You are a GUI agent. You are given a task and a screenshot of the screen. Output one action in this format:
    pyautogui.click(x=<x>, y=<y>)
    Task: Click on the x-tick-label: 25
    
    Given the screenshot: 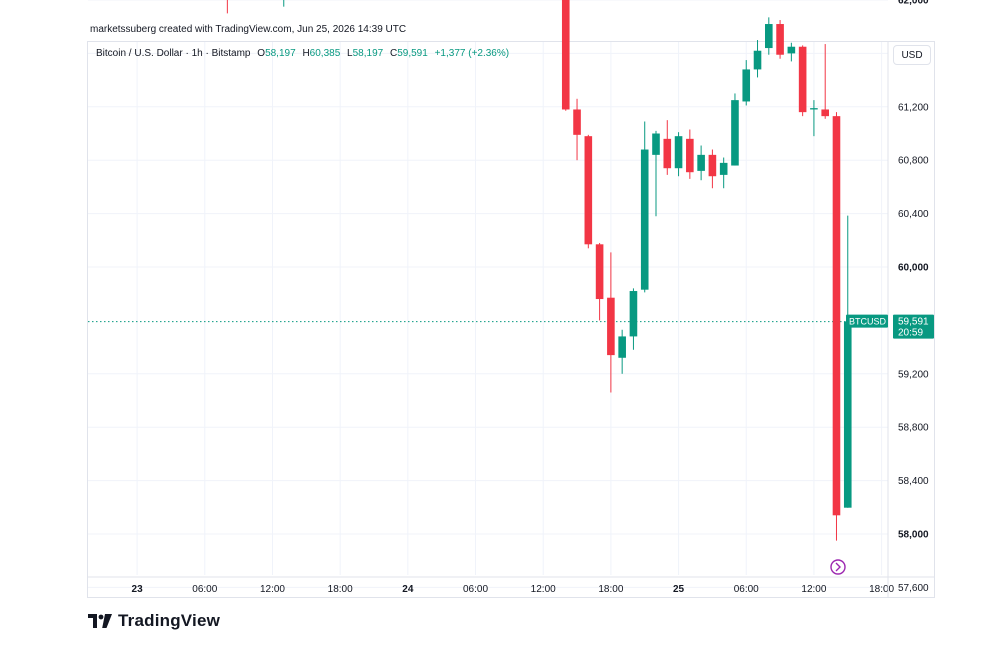 What is the action you would take?
    pyautogui.click(x=679, y=589)
    